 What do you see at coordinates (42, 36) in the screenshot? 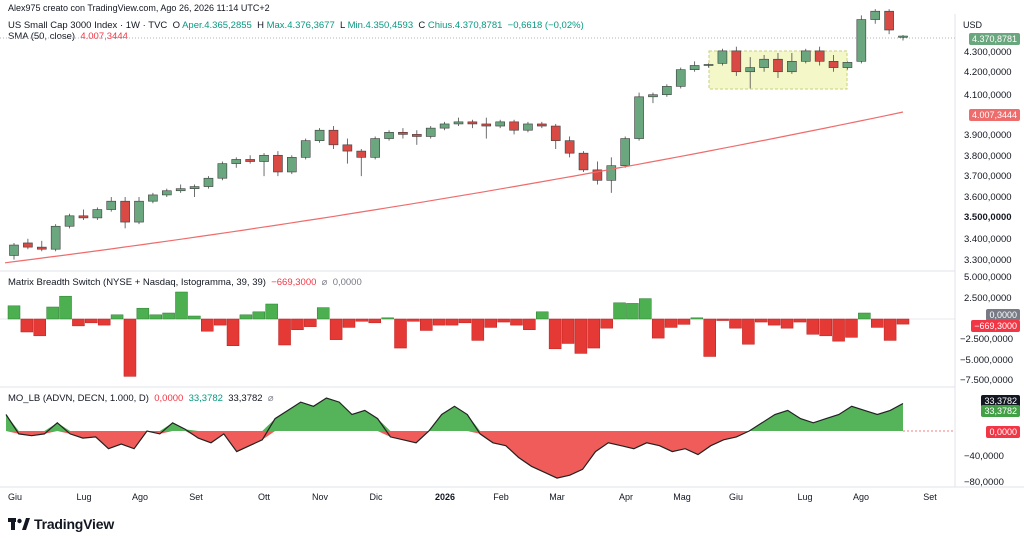
I see `sma-label: SMA (50, close)` at bounding box center [42, 36].